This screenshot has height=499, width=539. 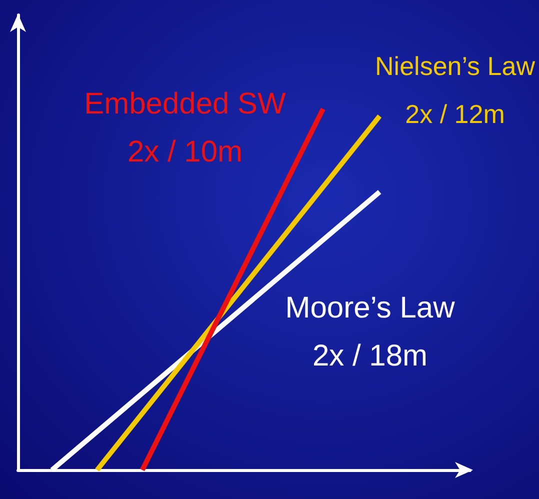 I want to click on series-label: Nielsen’s Law 2x / 12m, so click(x=455, y=90).